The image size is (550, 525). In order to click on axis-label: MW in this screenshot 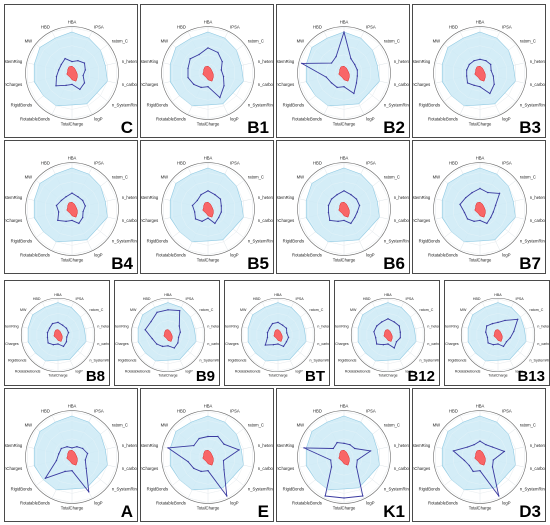, I will do `click(243, 310)`.